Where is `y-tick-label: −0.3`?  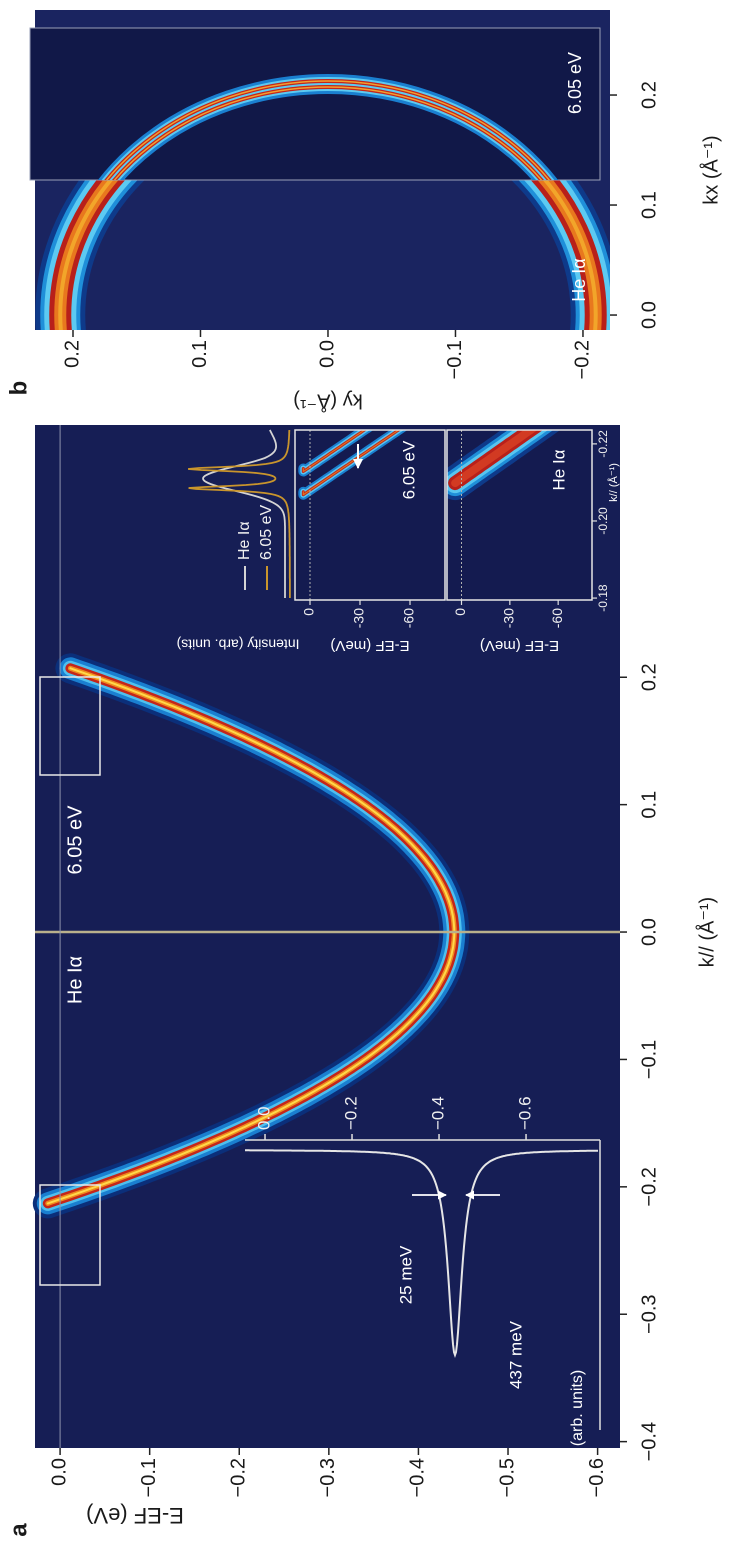
y-tick-label: −0.3 is located at coordinates (328, 1477).